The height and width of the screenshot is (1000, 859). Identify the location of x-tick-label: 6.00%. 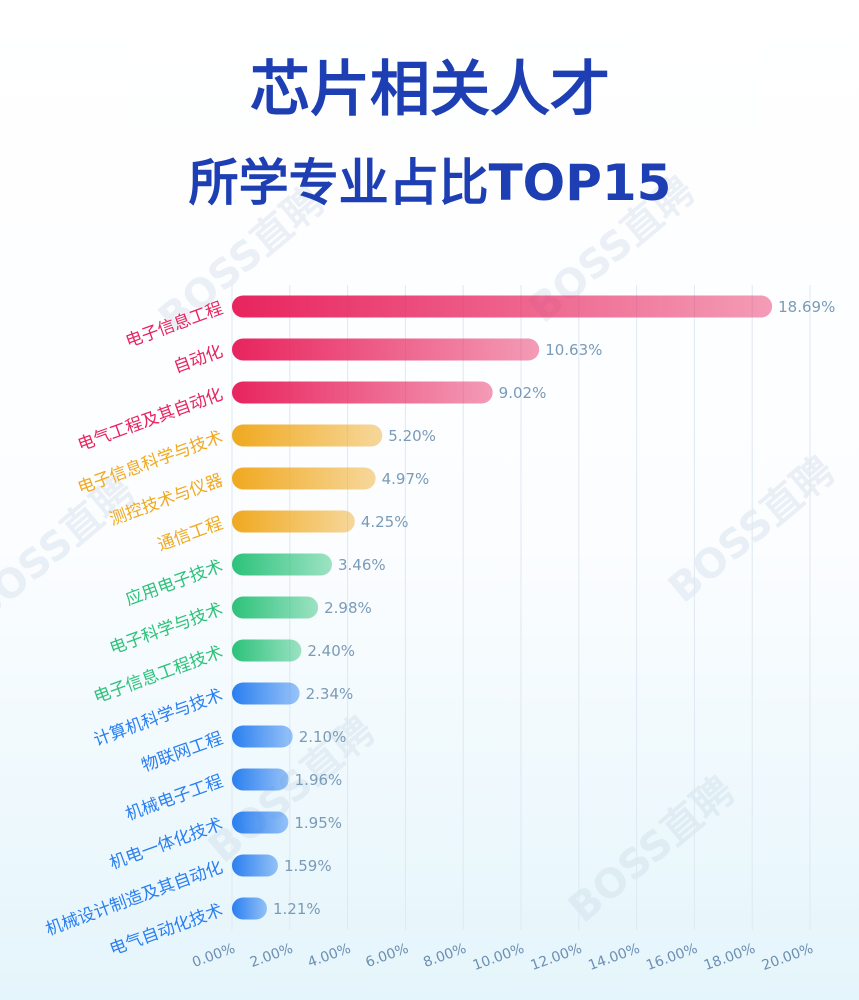
(386, 956).